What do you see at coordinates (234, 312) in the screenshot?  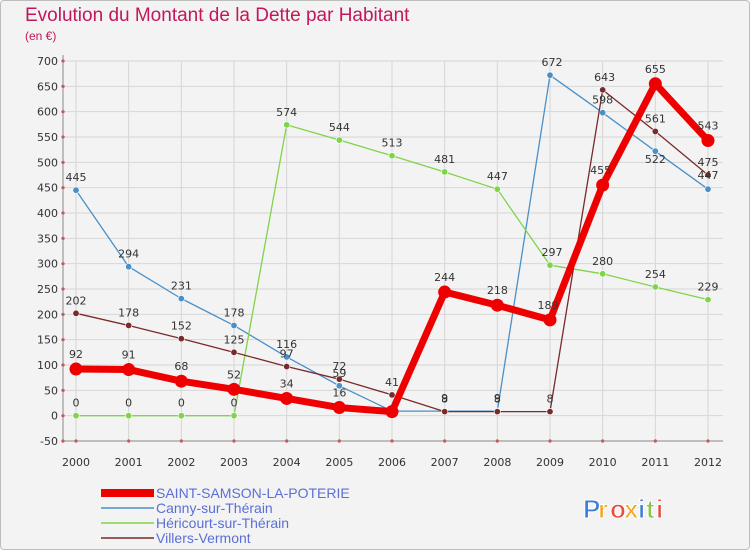 I see `data-label-canny-sur-therain: 178` at bounding box center [234, 312].